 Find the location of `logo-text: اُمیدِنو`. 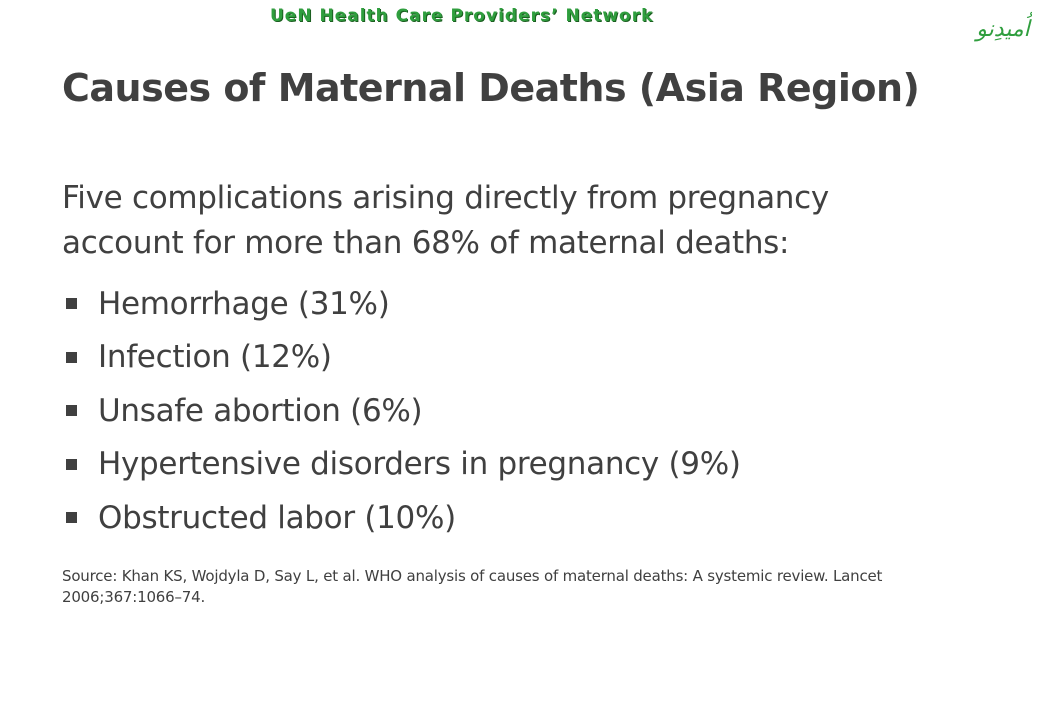

logo-text: اُمیدِنو is located at coordinates (1003, 26).